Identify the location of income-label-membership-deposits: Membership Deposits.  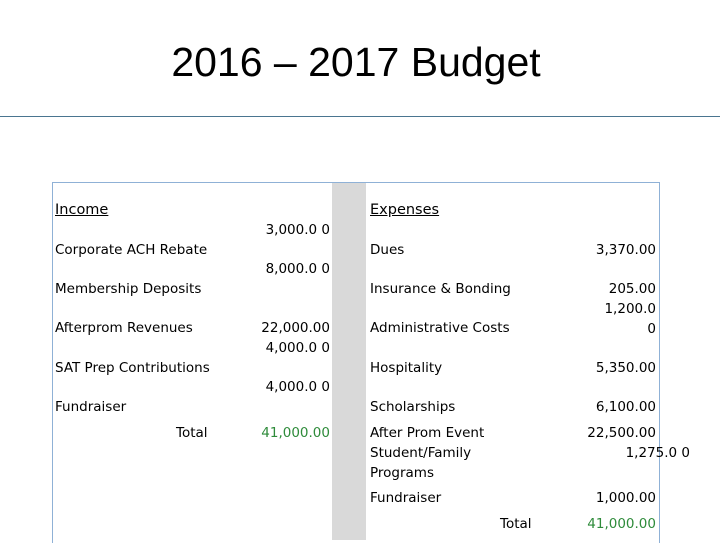
(128, 289).